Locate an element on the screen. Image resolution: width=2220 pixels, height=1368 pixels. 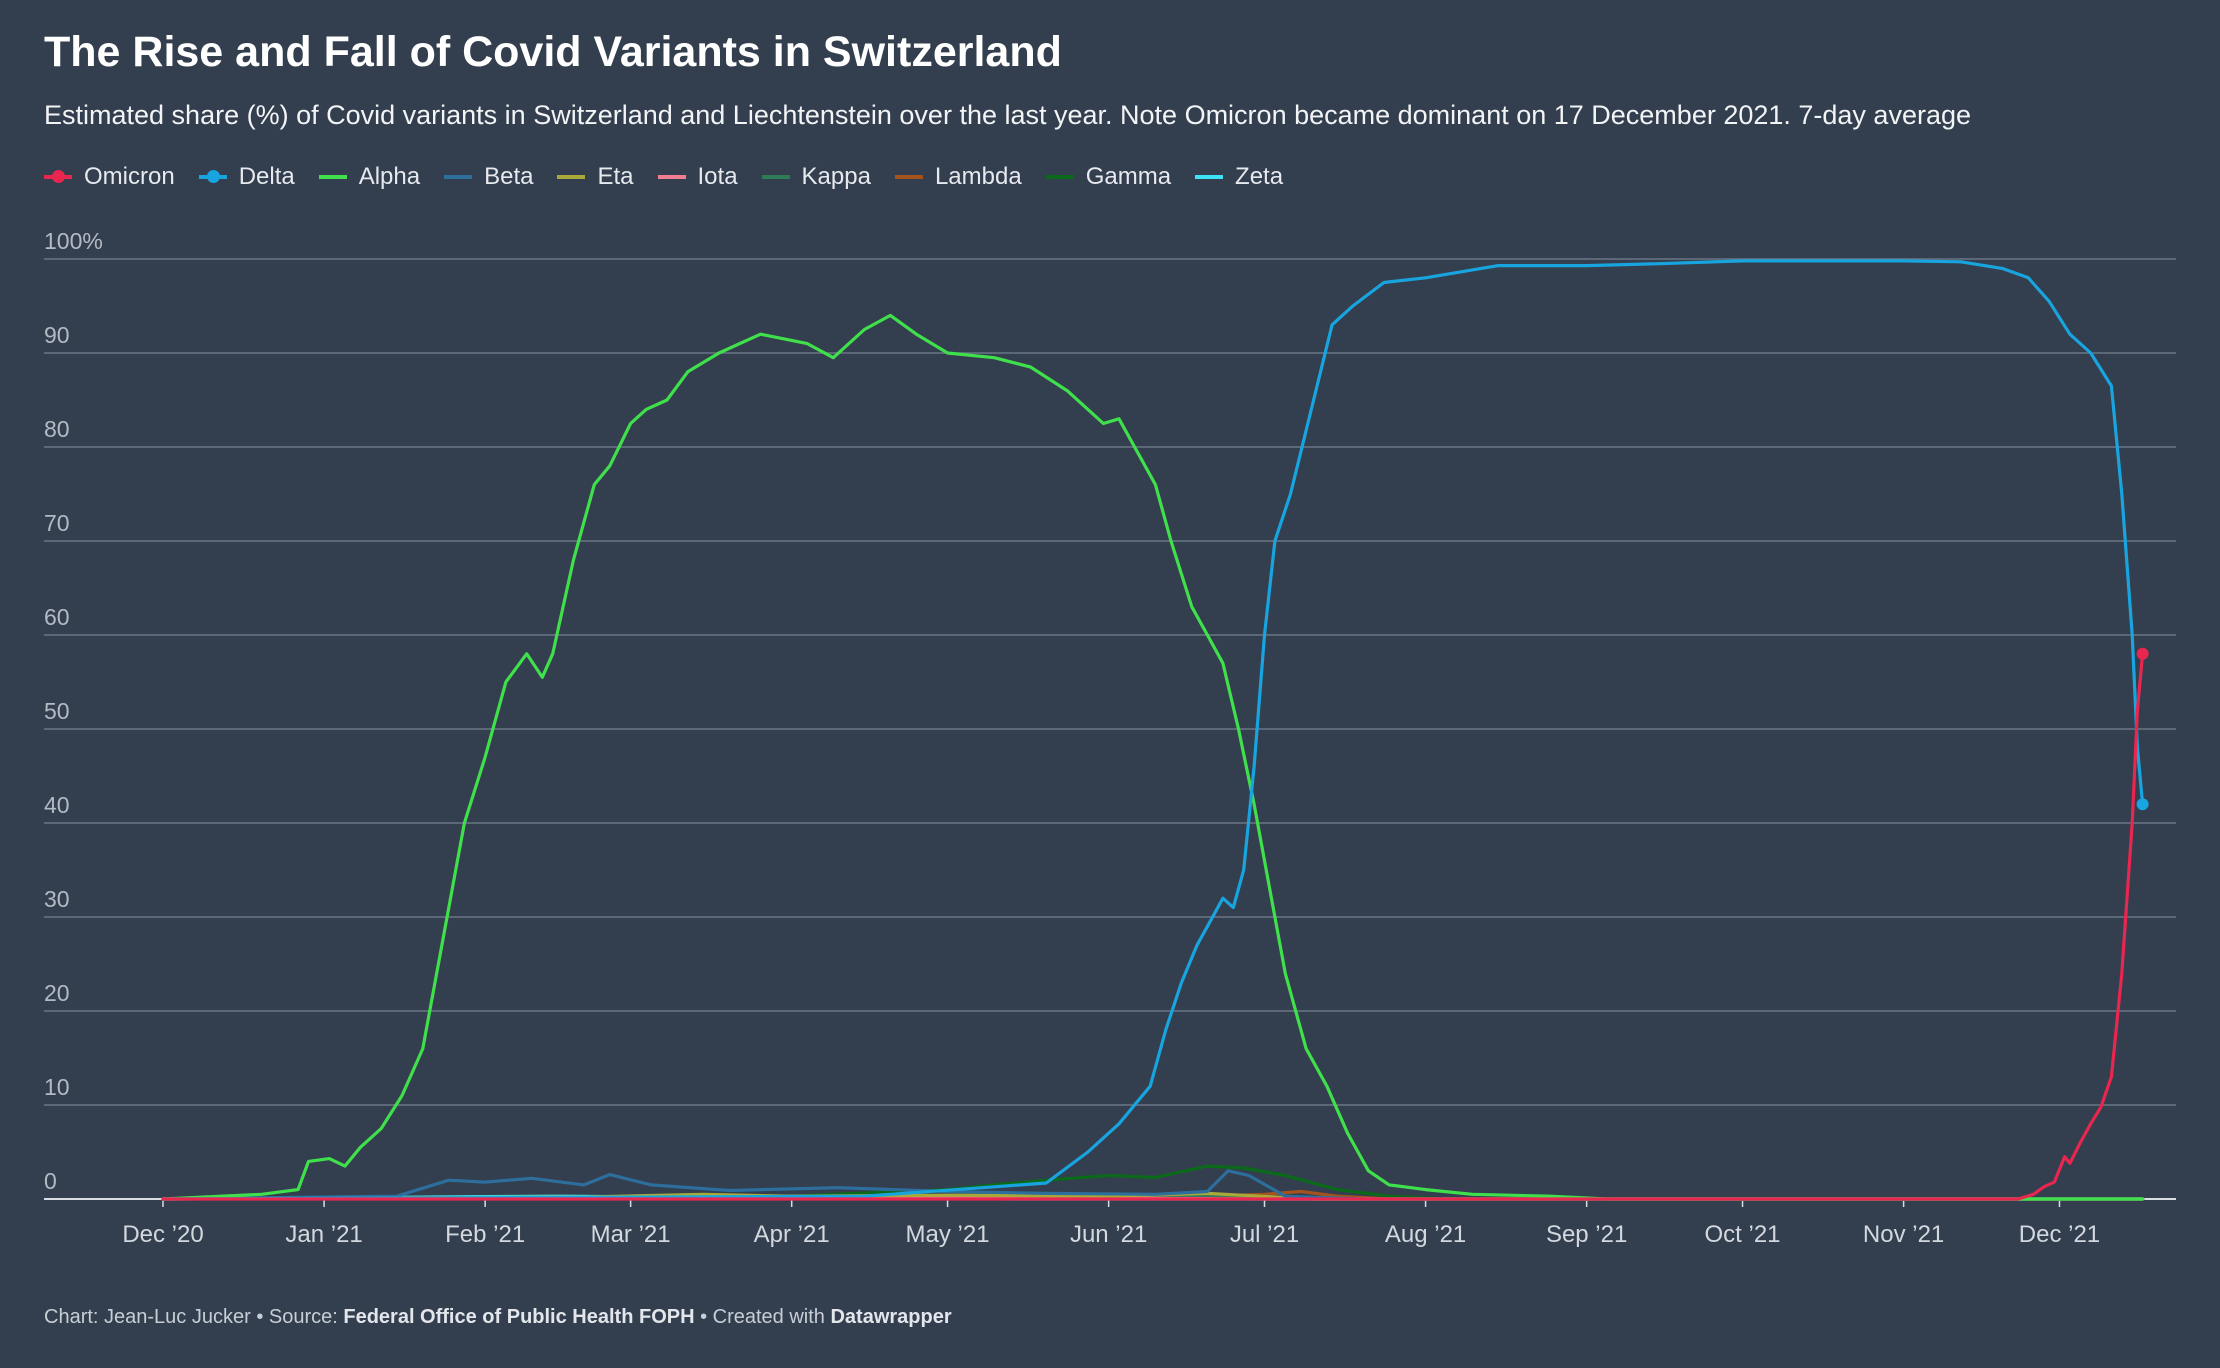
x-tick-label: Dec ’20 is located at coordinates (162, 1234).